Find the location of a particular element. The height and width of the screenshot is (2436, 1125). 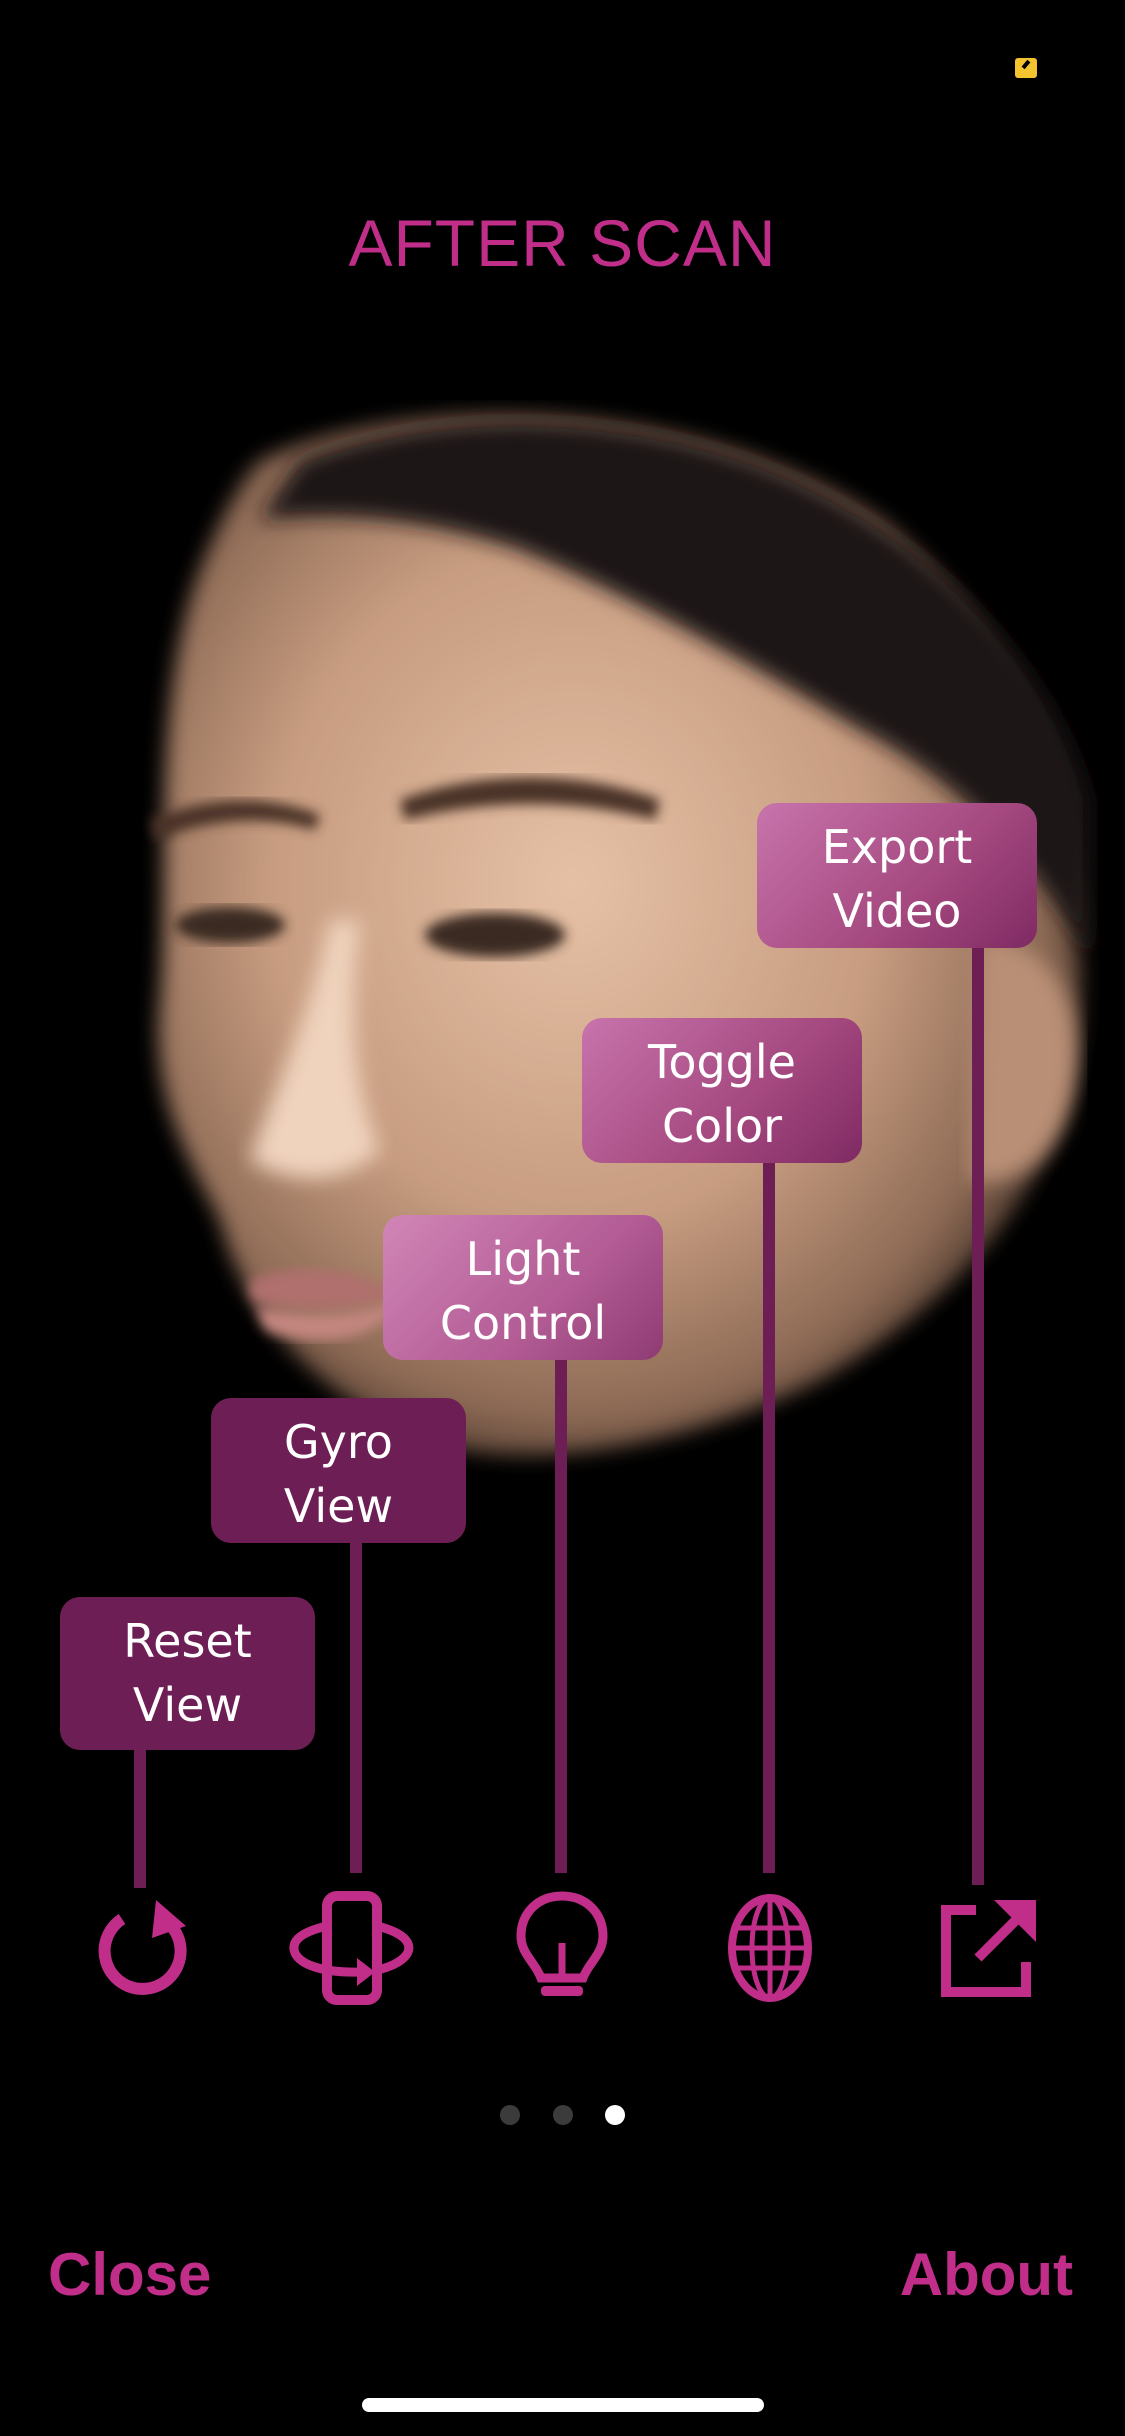

page-dot-3-active is located at coordinates (614, 2115).